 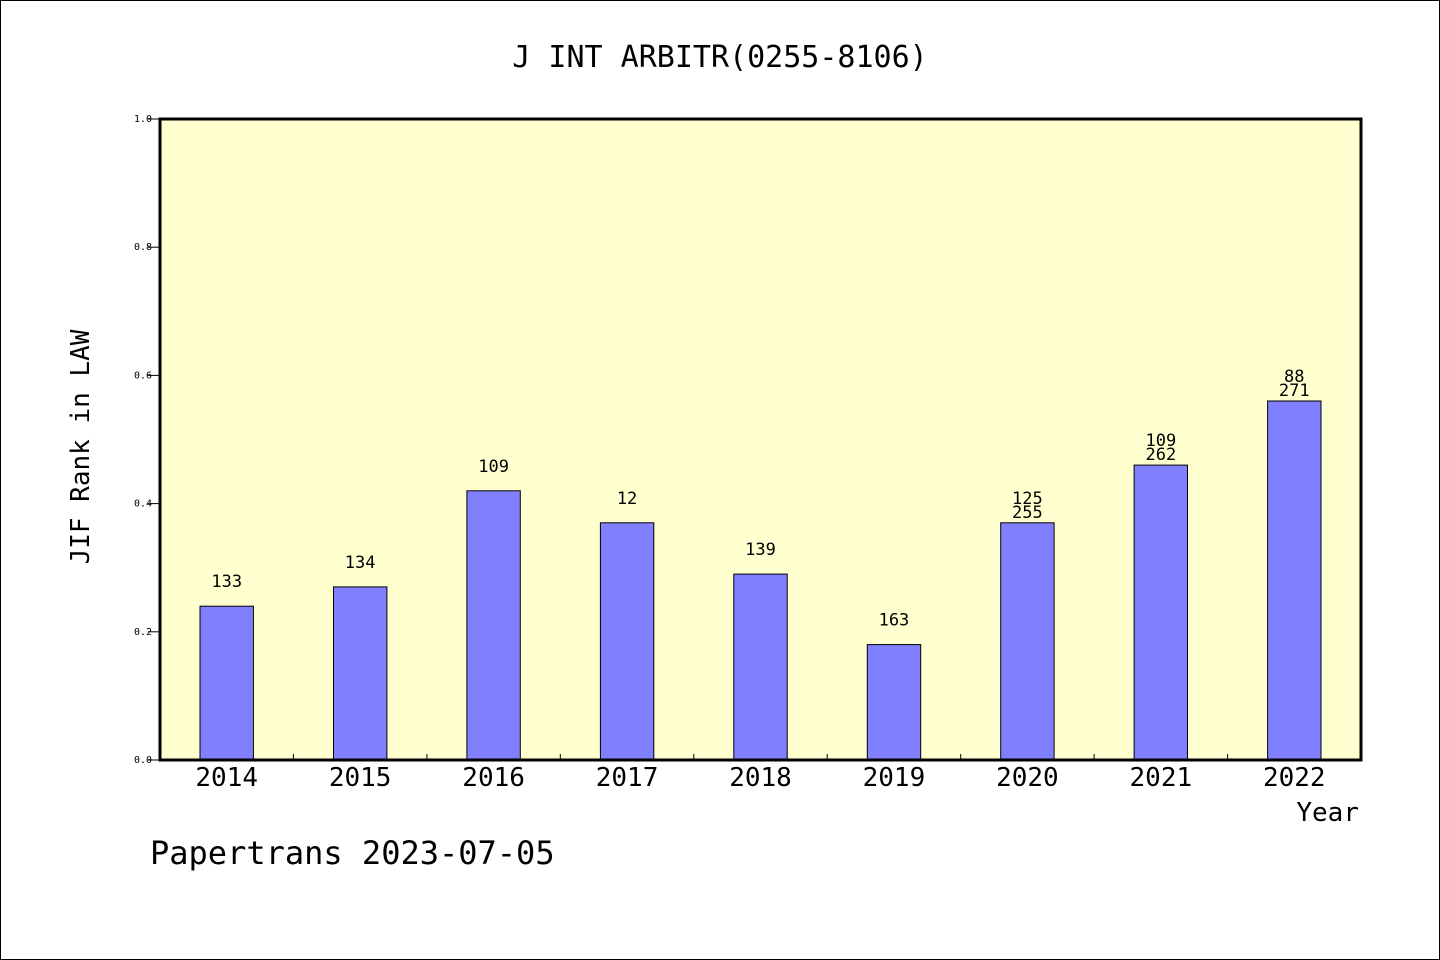 I want to click on y-tick-label-3: 0.6, so click(x=143, y=375).